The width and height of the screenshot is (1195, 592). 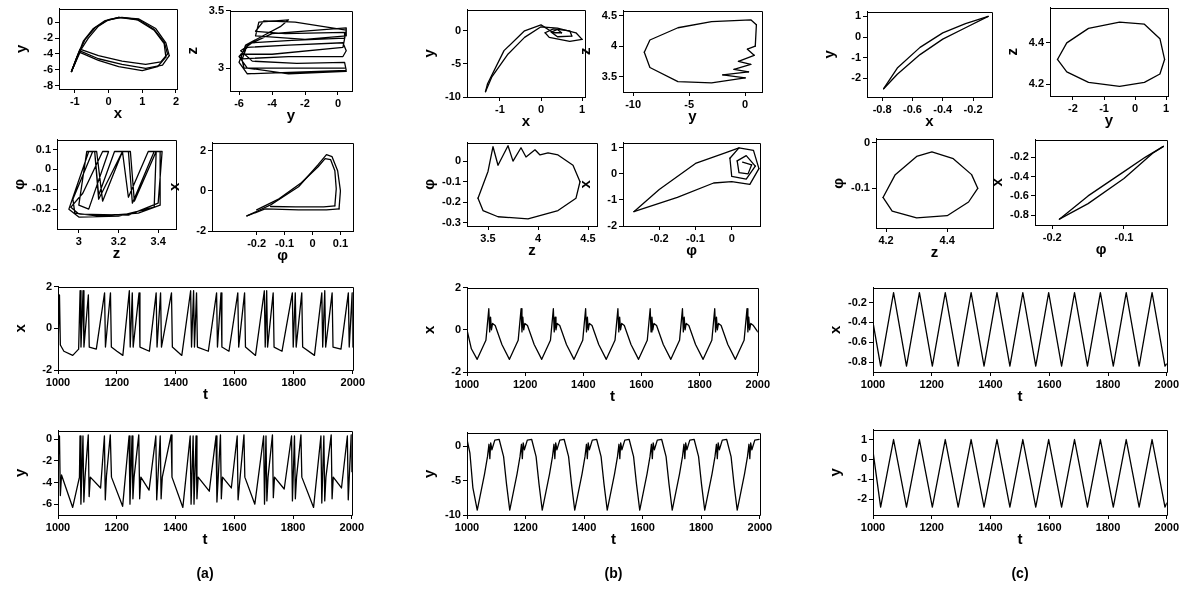 I want to click on y-axis-title: z, so click(x=192, y=51).